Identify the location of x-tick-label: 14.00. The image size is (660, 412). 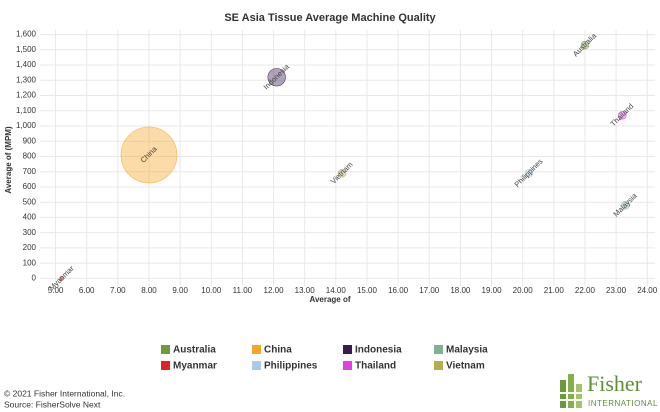
(336, 290).